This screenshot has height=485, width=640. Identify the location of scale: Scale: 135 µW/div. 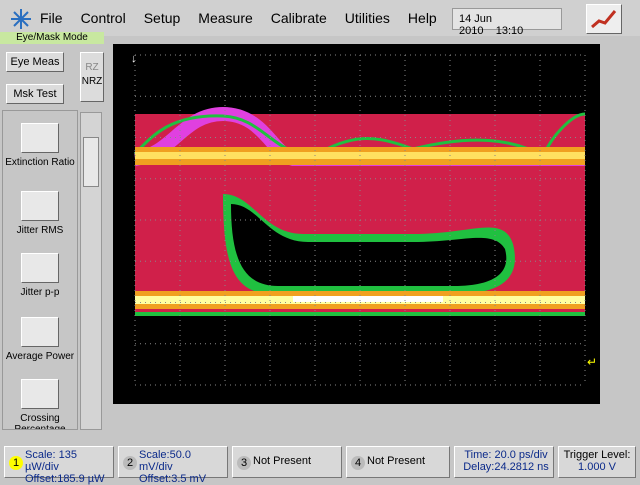
(51, 461).